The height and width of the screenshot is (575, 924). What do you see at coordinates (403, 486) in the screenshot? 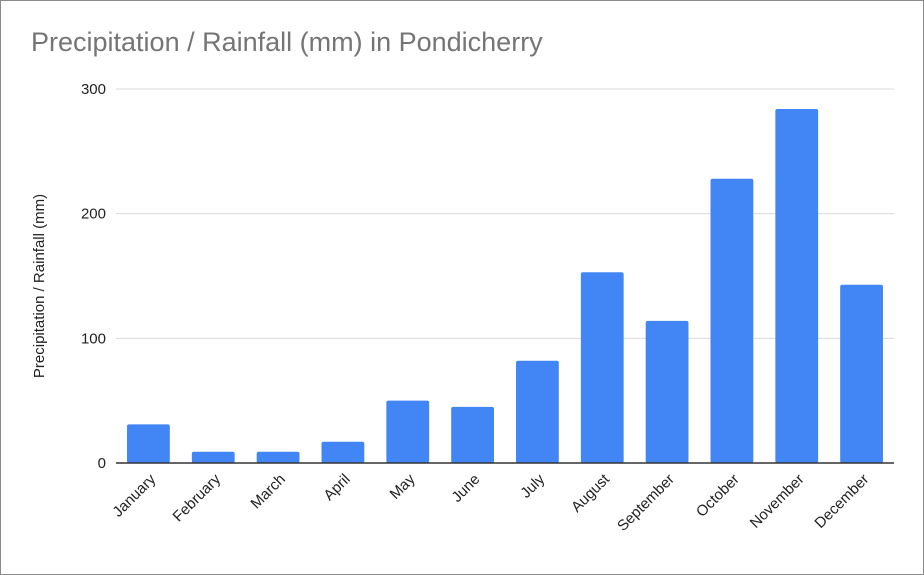
I see `x-tick-label: May` at bounding box center [403, 486].